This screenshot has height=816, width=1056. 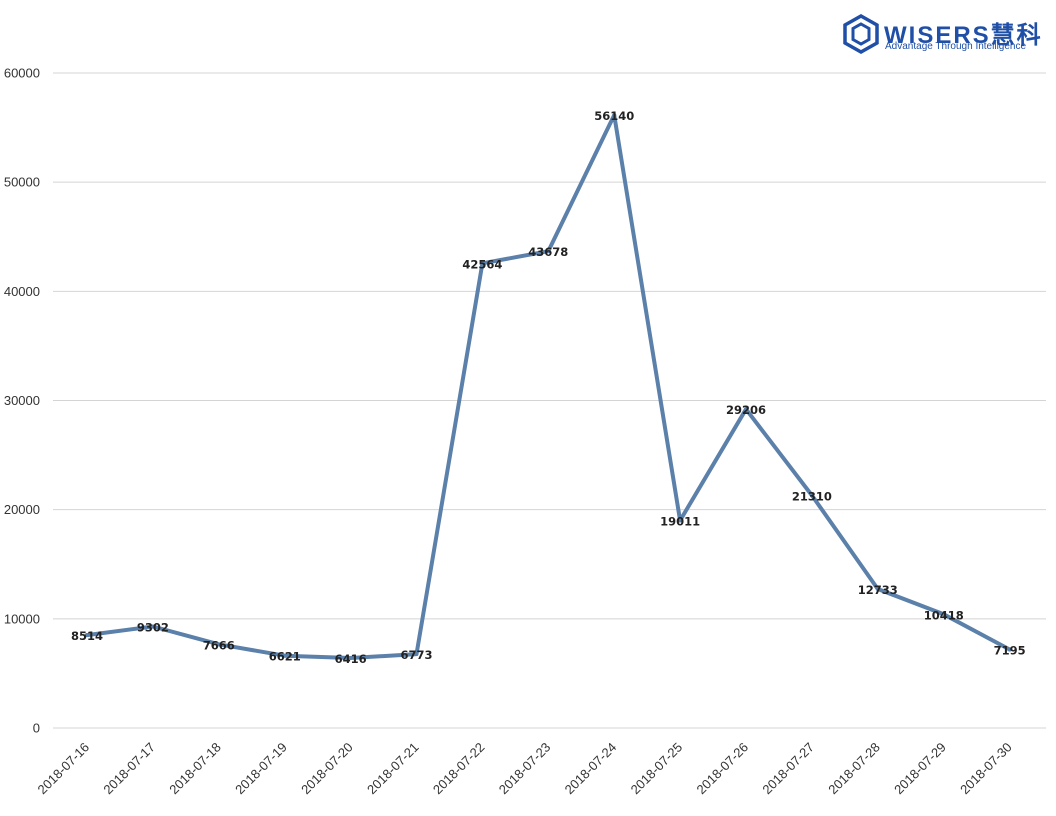 I want to click on data-label: 42564, so click(x=482, y=264).